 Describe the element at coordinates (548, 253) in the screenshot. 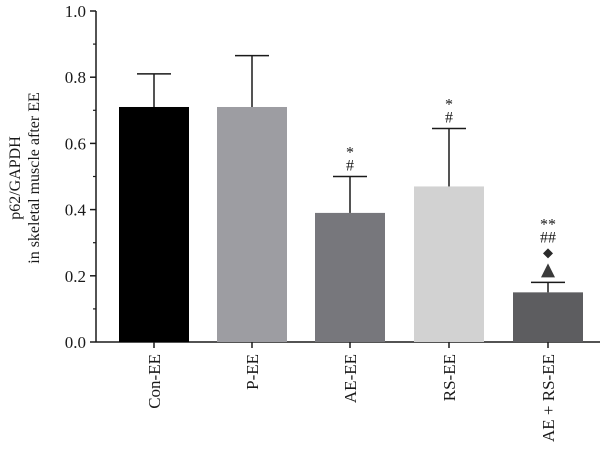

I see `diamond-icon` at that location.